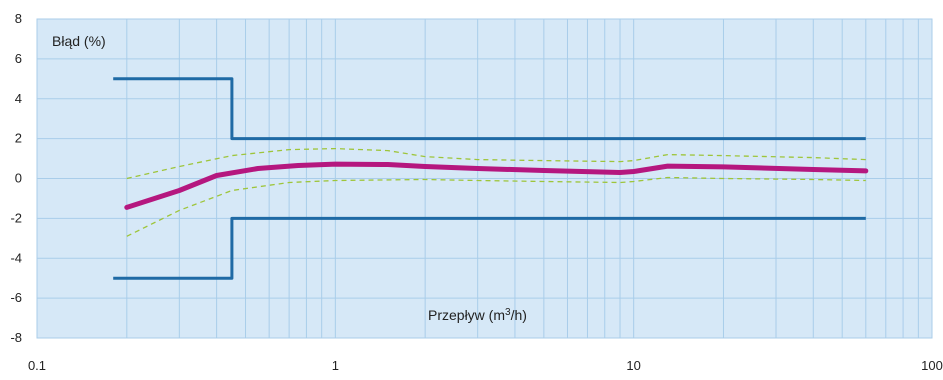  I want to click on error-curve-line, so click(496, 185).